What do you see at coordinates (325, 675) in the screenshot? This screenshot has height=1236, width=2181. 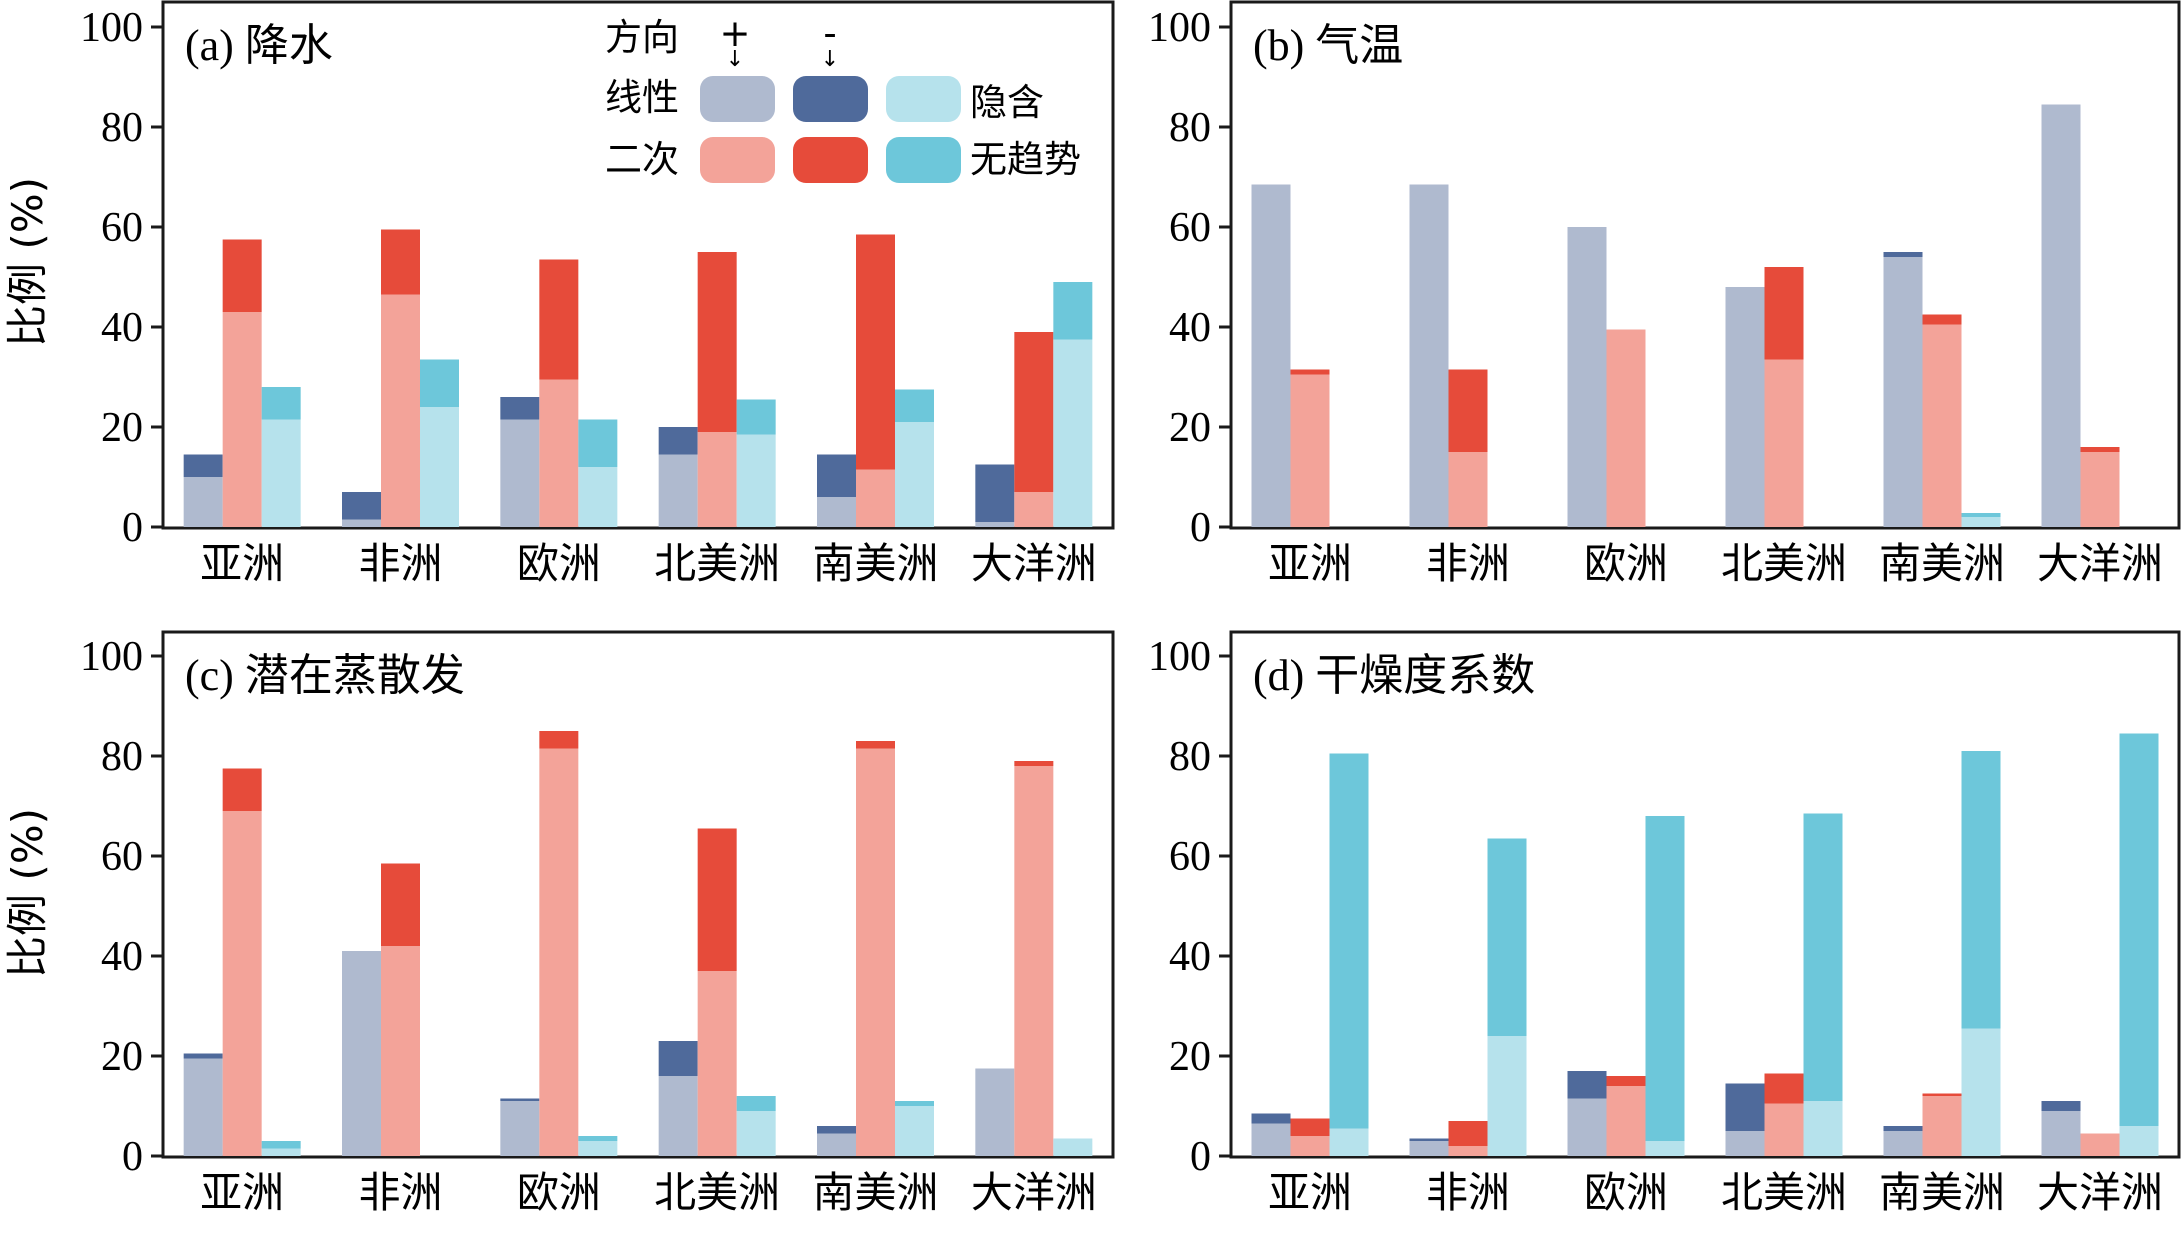 I see `panel-title: (c) 潜在蒸散发` at bounding box center [325, 675].